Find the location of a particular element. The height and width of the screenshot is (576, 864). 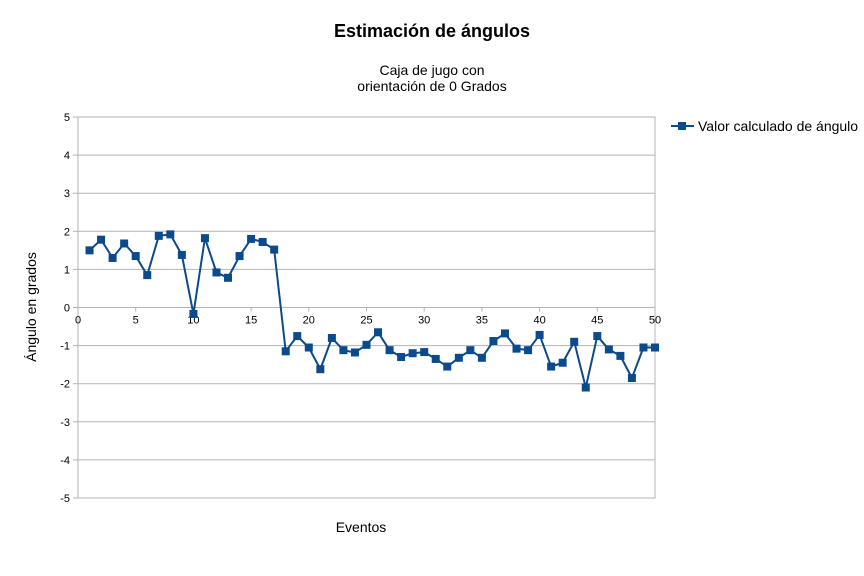

x-tick-label-8: 40 is located at coordinates (539, 321).